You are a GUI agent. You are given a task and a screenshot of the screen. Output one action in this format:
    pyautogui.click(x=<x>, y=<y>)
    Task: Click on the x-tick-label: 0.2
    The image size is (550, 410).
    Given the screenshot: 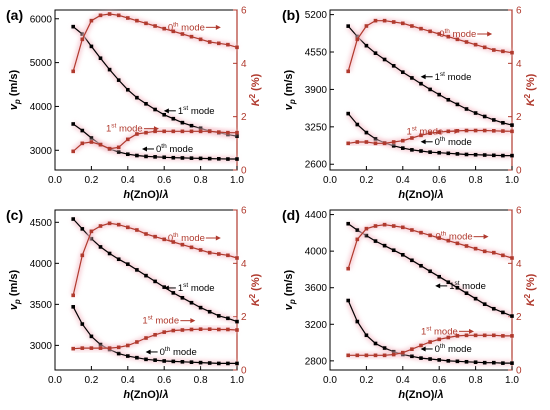 What is the action you would take?
    pyautogui.click(x=366, y=380)
    